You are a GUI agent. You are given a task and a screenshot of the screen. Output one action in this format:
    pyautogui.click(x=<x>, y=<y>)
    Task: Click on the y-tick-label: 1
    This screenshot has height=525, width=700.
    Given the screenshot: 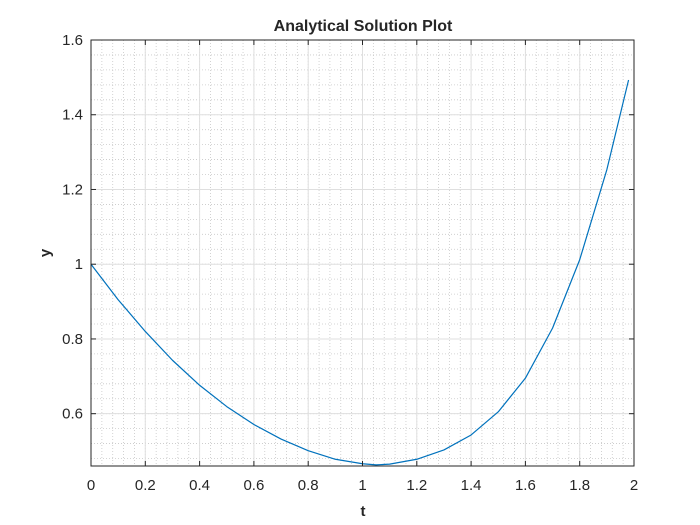 What is the action you would take?
    pyautogui.click(x=79, y=264)
    